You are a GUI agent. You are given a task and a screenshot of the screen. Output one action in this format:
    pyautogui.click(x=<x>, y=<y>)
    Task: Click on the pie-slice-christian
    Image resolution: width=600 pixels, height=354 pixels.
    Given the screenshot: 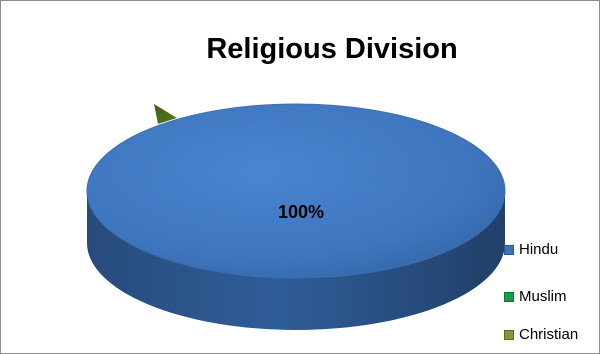 What is the action you would take?
    pyautogui.click(x=165, y=114)
    